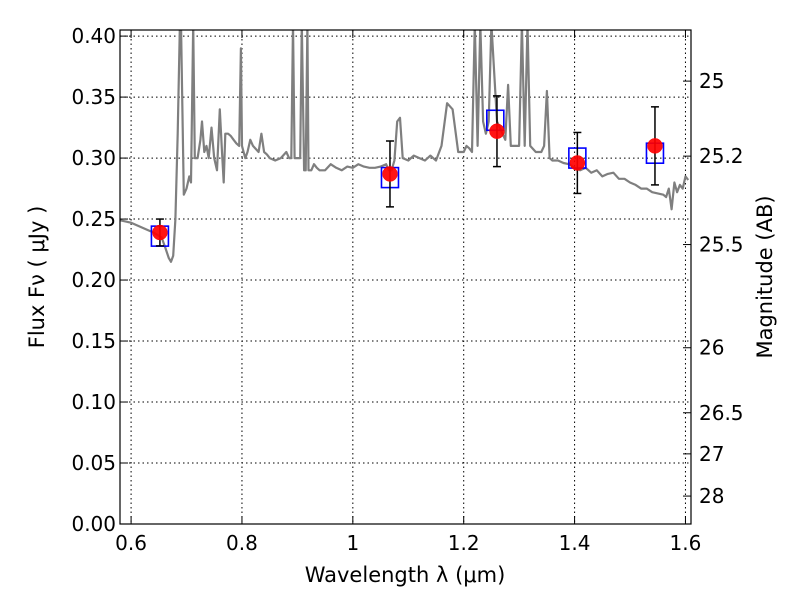 The height and width of the screenshot is (600, 800). What do you see at coordinates (721, 156) in the screenshot?
I see `magnitude-tick-label: 25.2` at bounding box center [721, 156].